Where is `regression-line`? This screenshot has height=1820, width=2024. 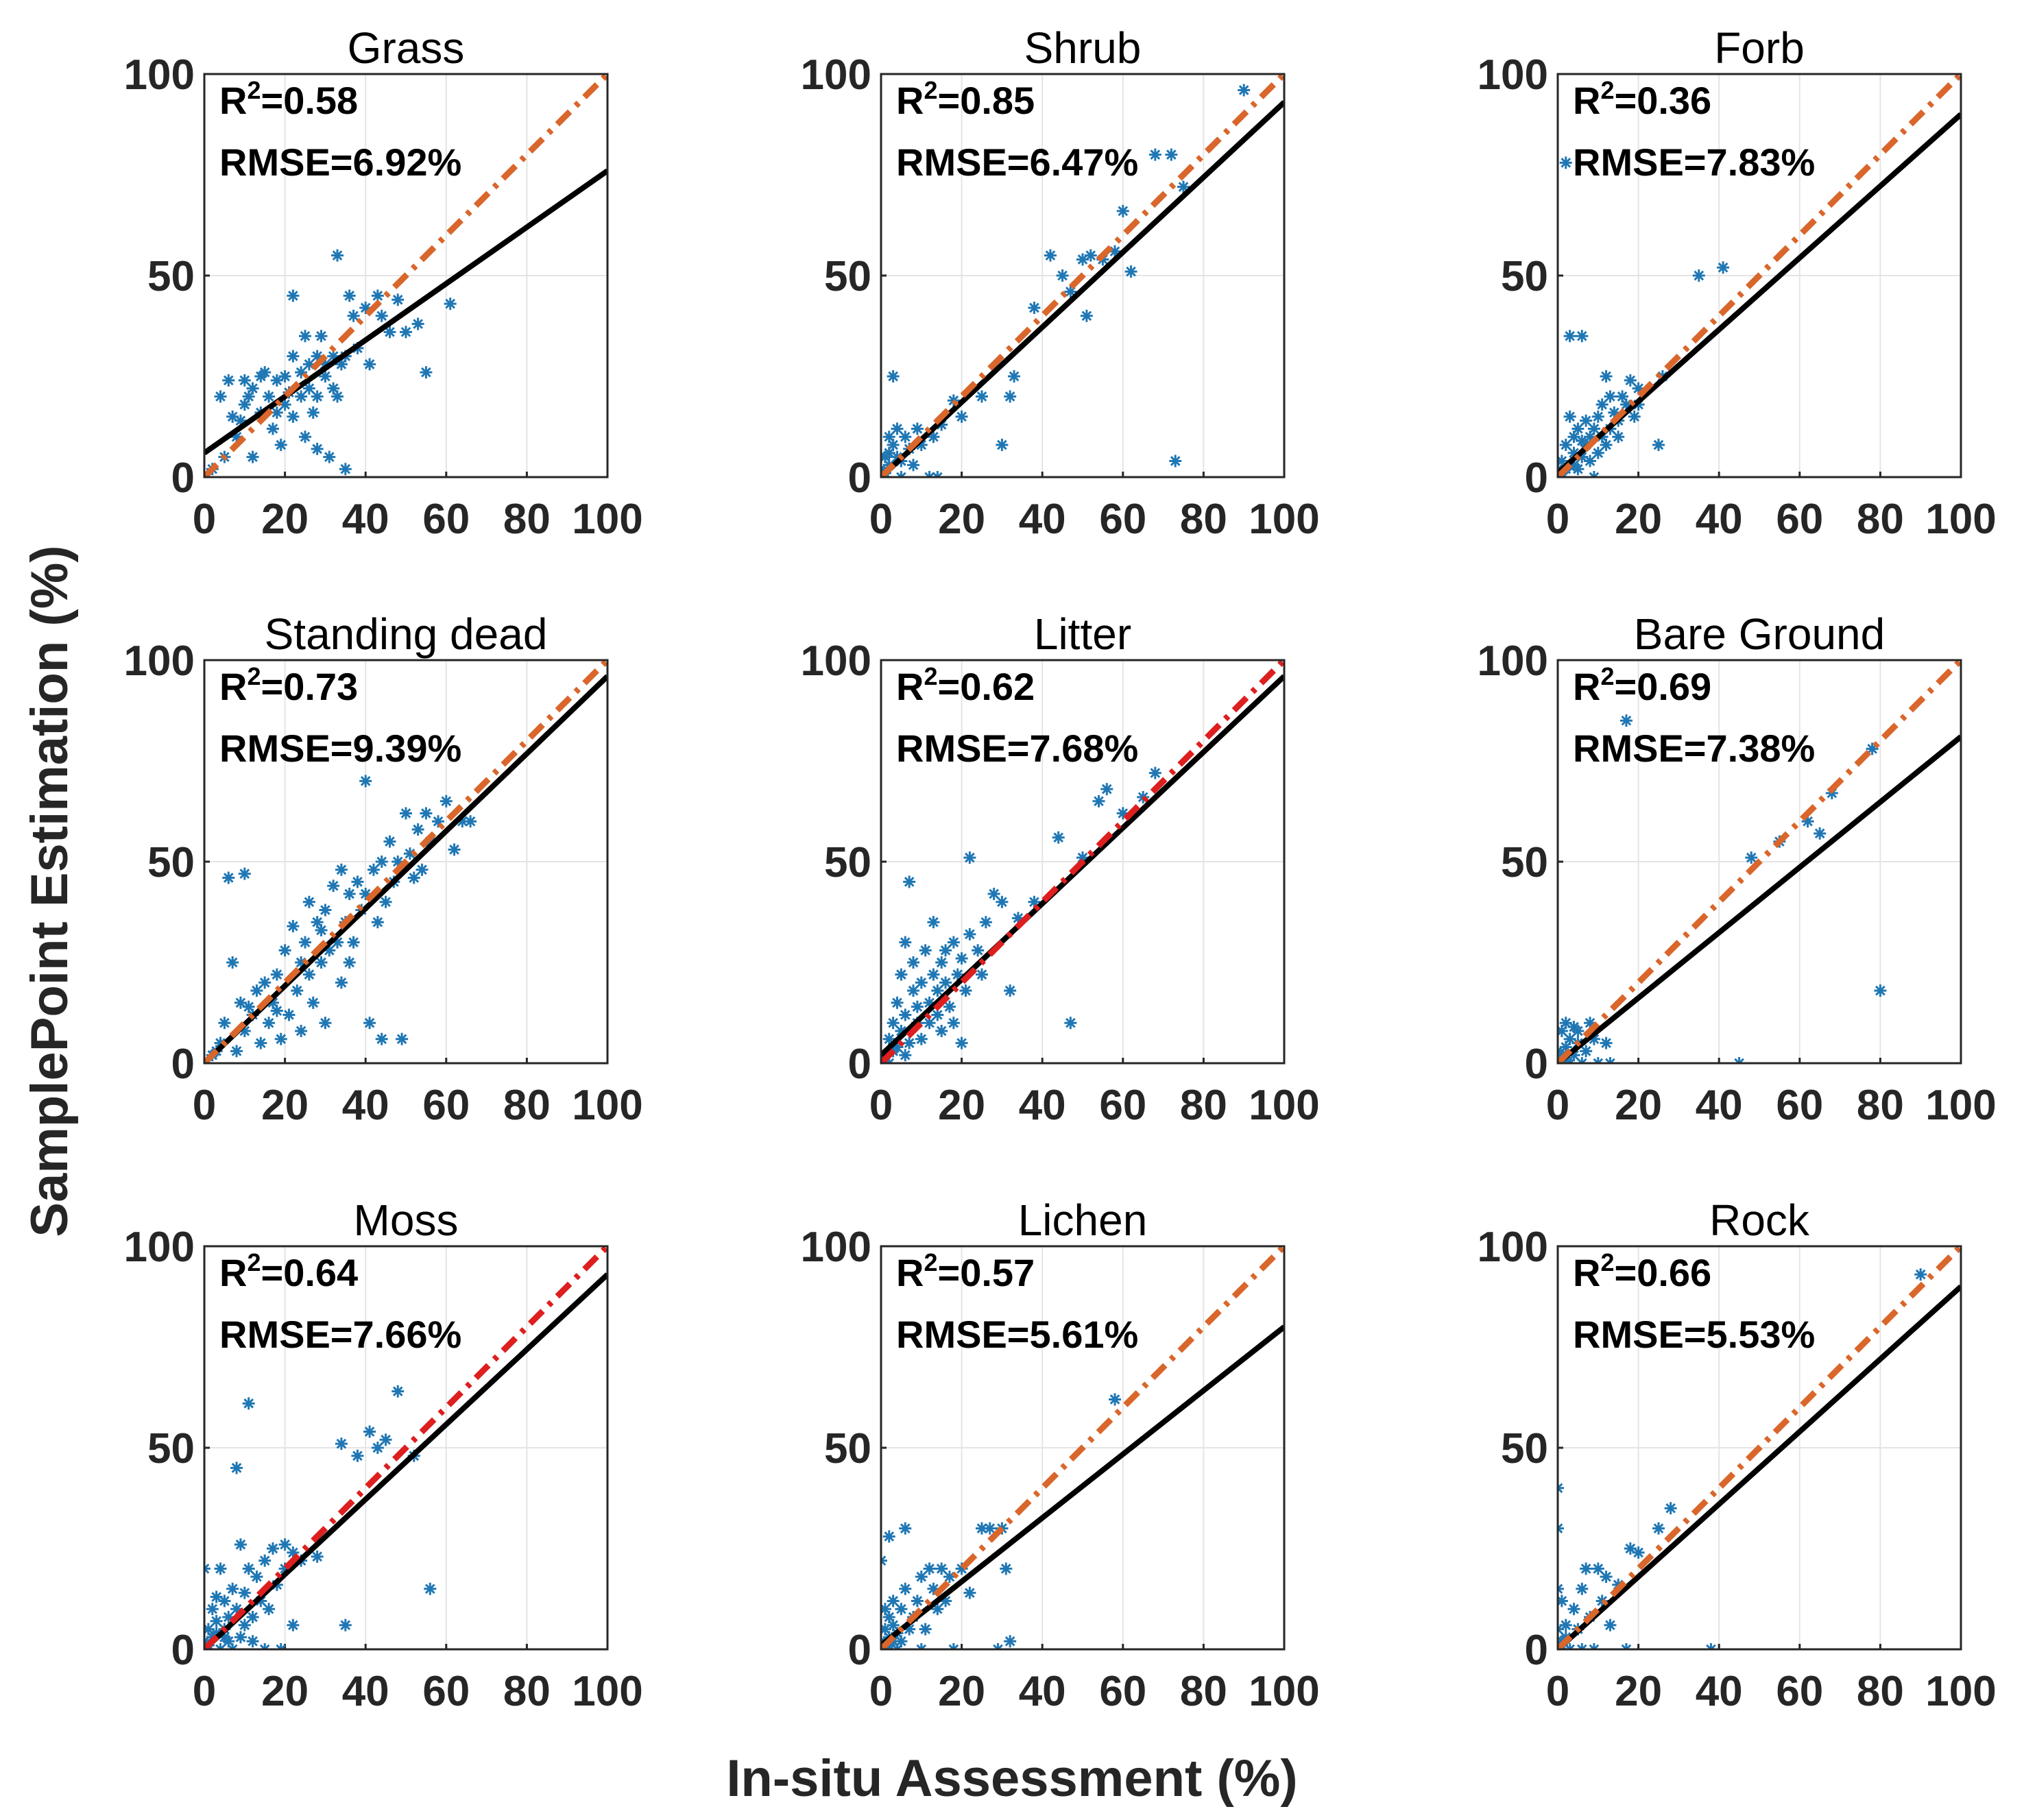
regression-line is located at coordinates (1759, 1466).